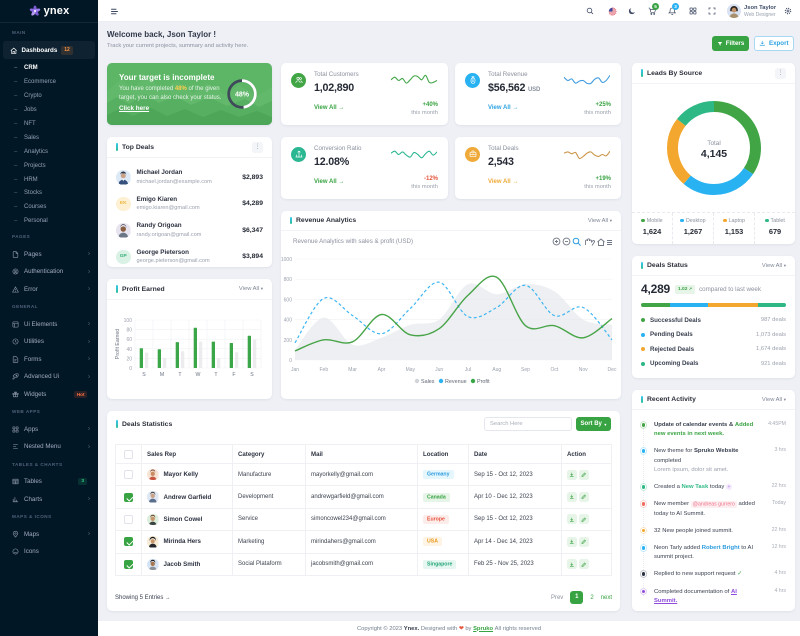 The image size is (800, 636). What do you see at coordinates (233, 375) in the screenshot?
I see `svg-text: F` at bounding box center [233, 375].